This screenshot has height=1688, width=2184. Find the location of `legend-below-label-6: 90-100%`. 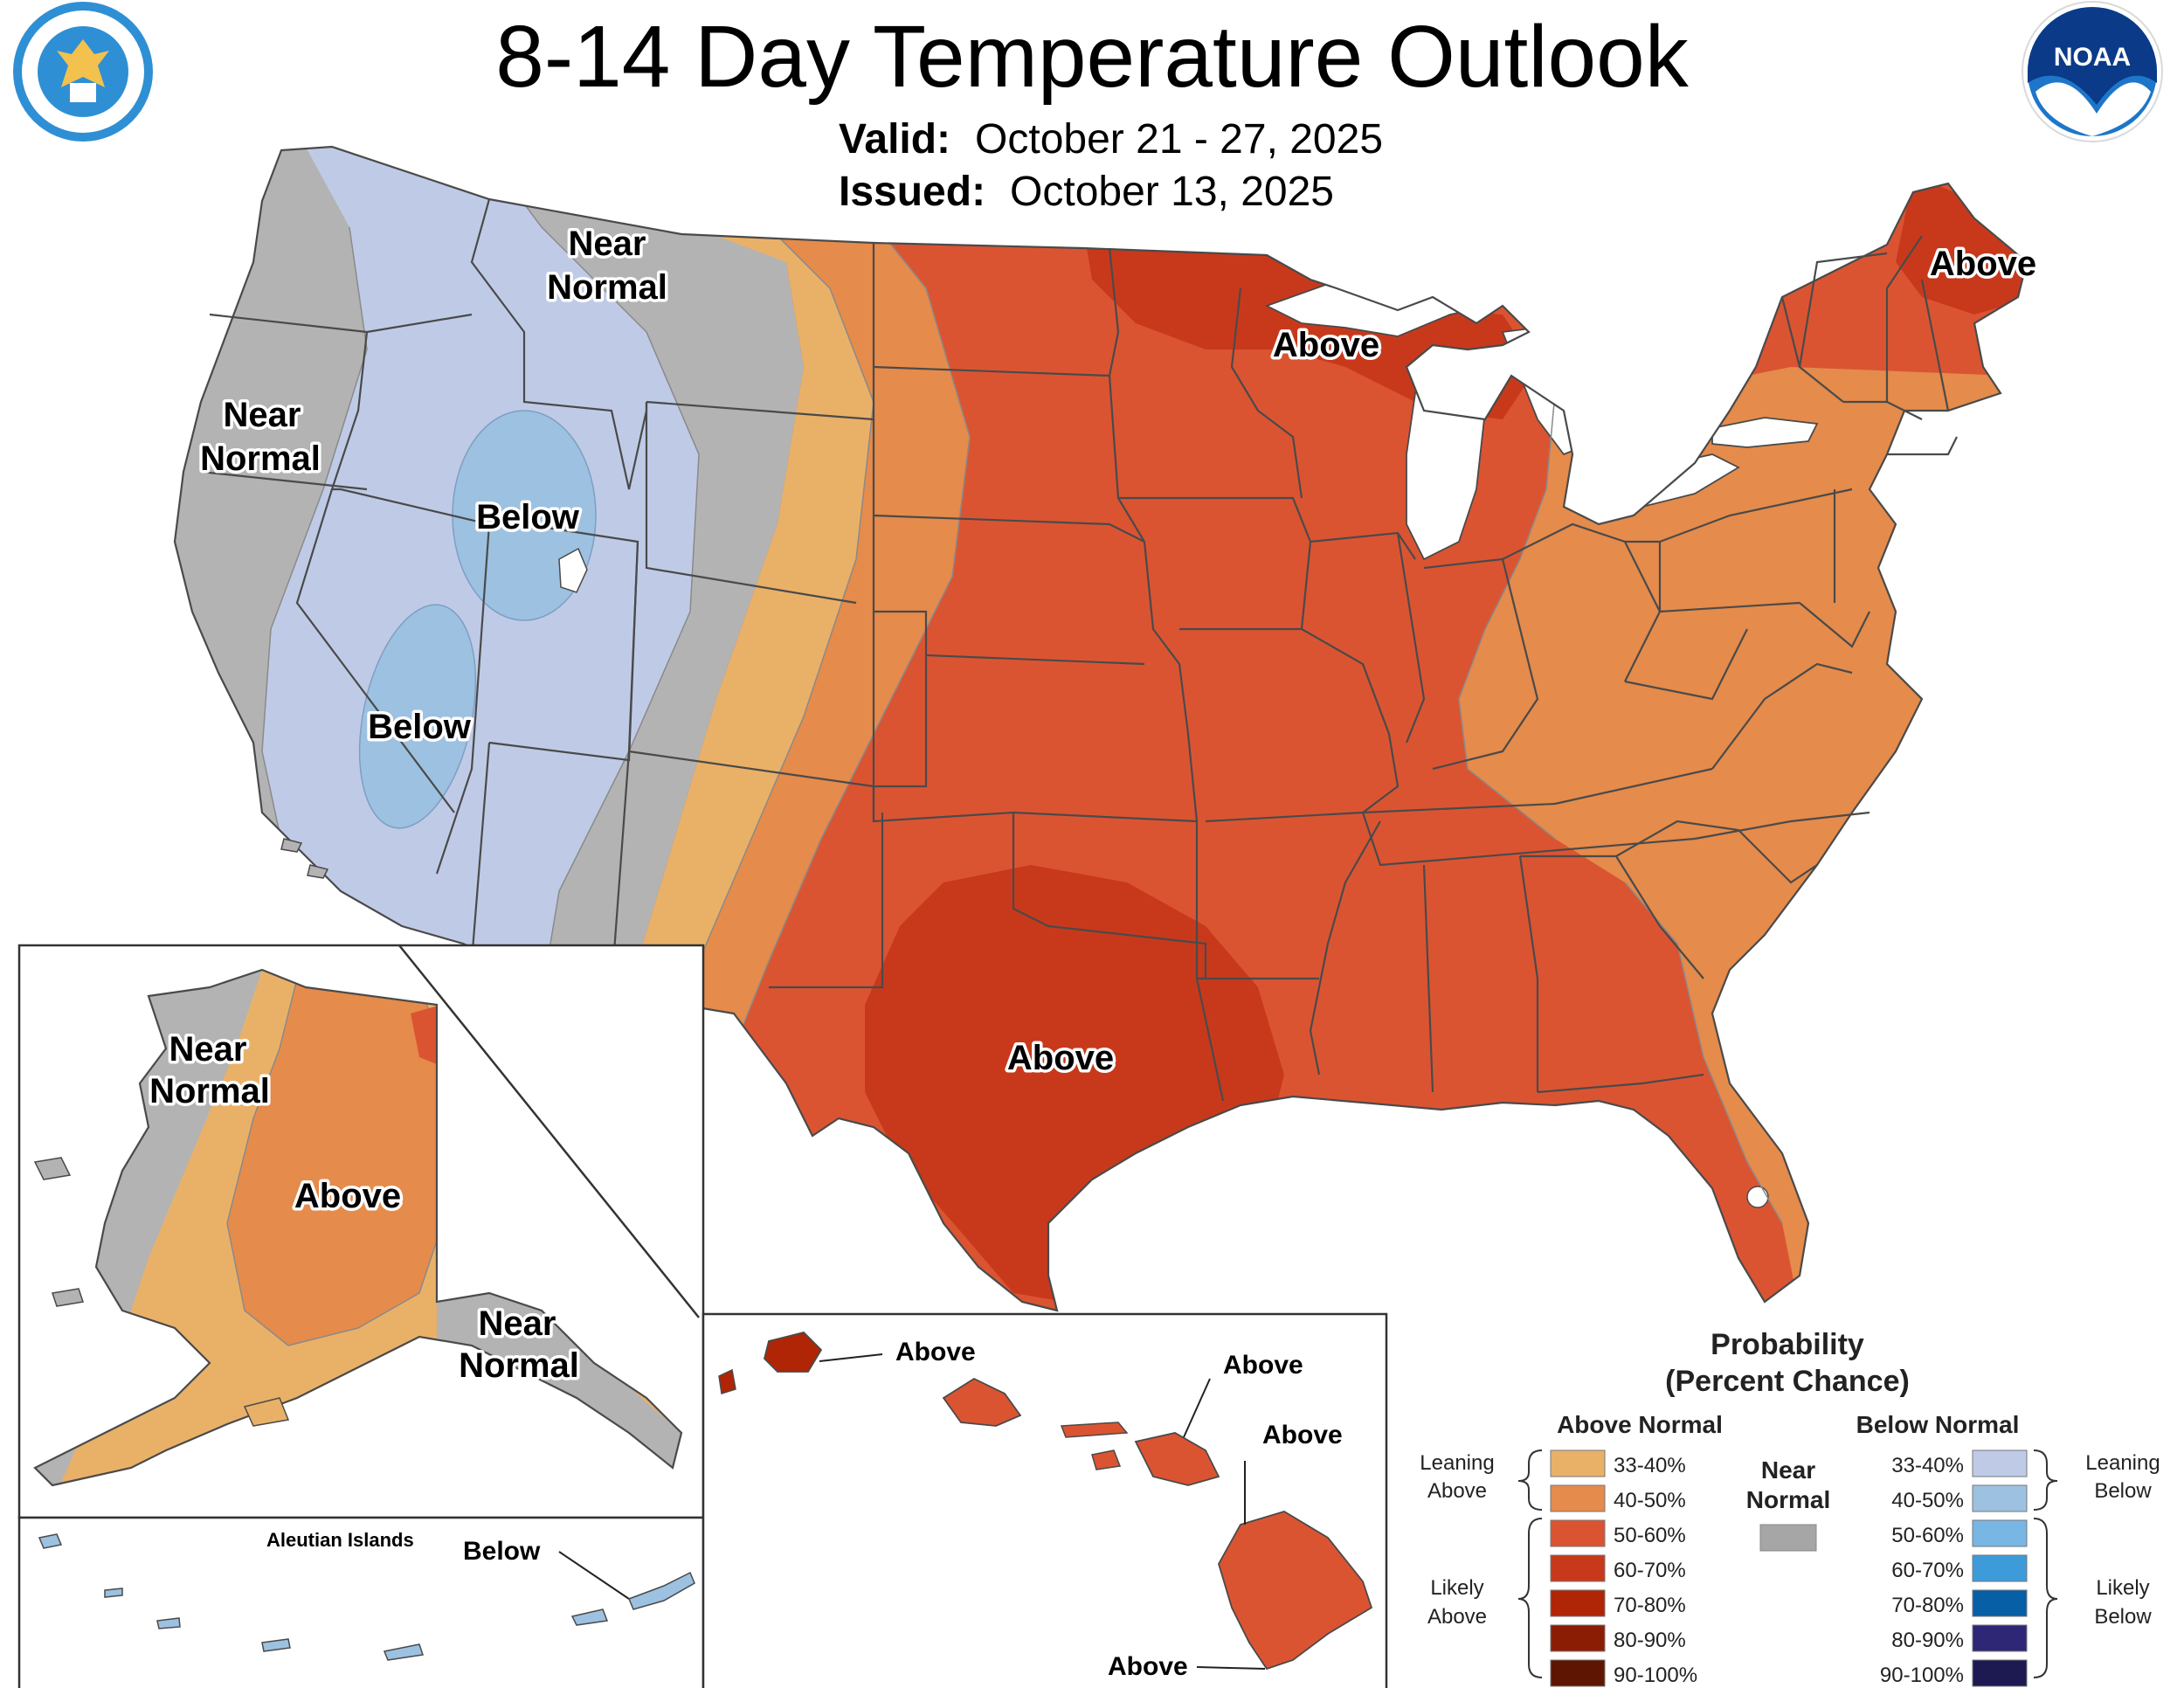

legend-below-label-6: 90-100% is located at coordinates (1922, 1675).